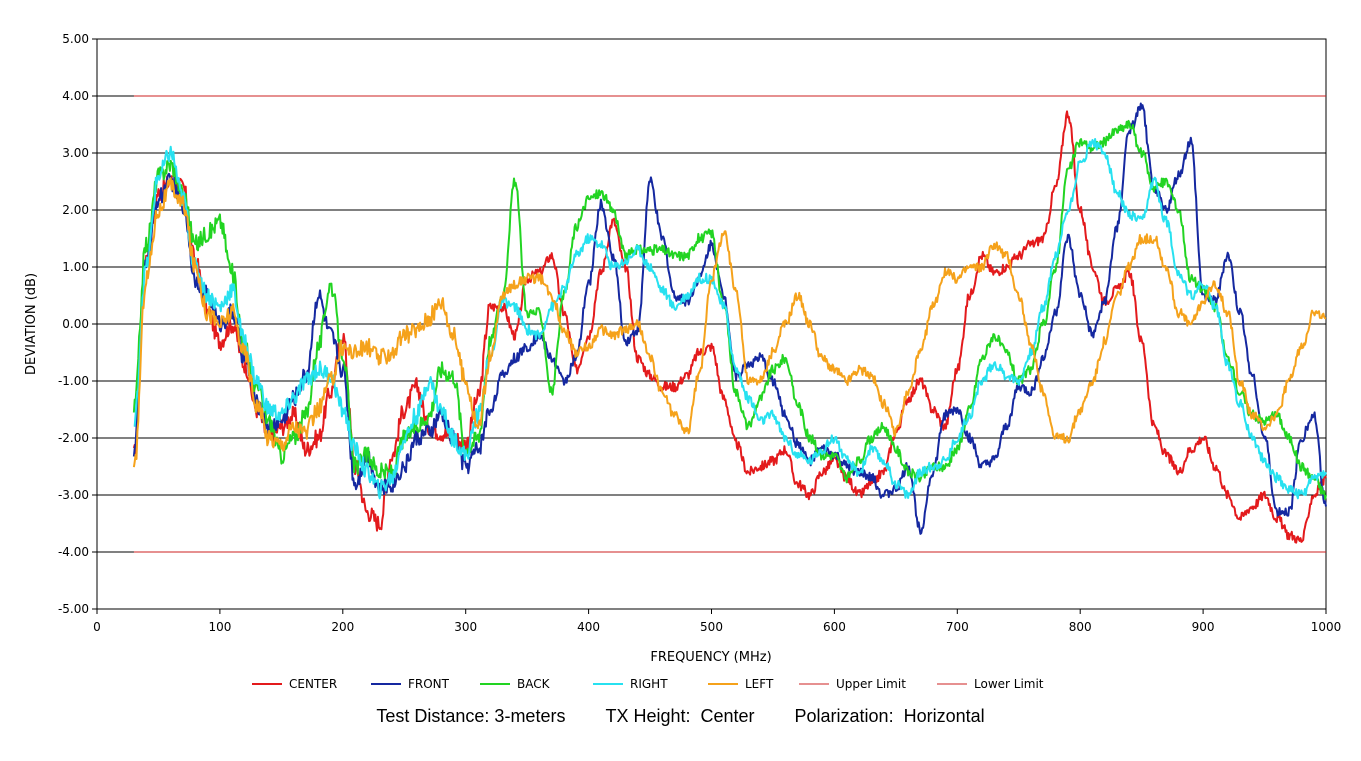 The image size is (1361, 761). What do you see at coordinates (465, 627) in the screenshot?
I see `x-tick-label: 300` at bounding box center [465, 627].